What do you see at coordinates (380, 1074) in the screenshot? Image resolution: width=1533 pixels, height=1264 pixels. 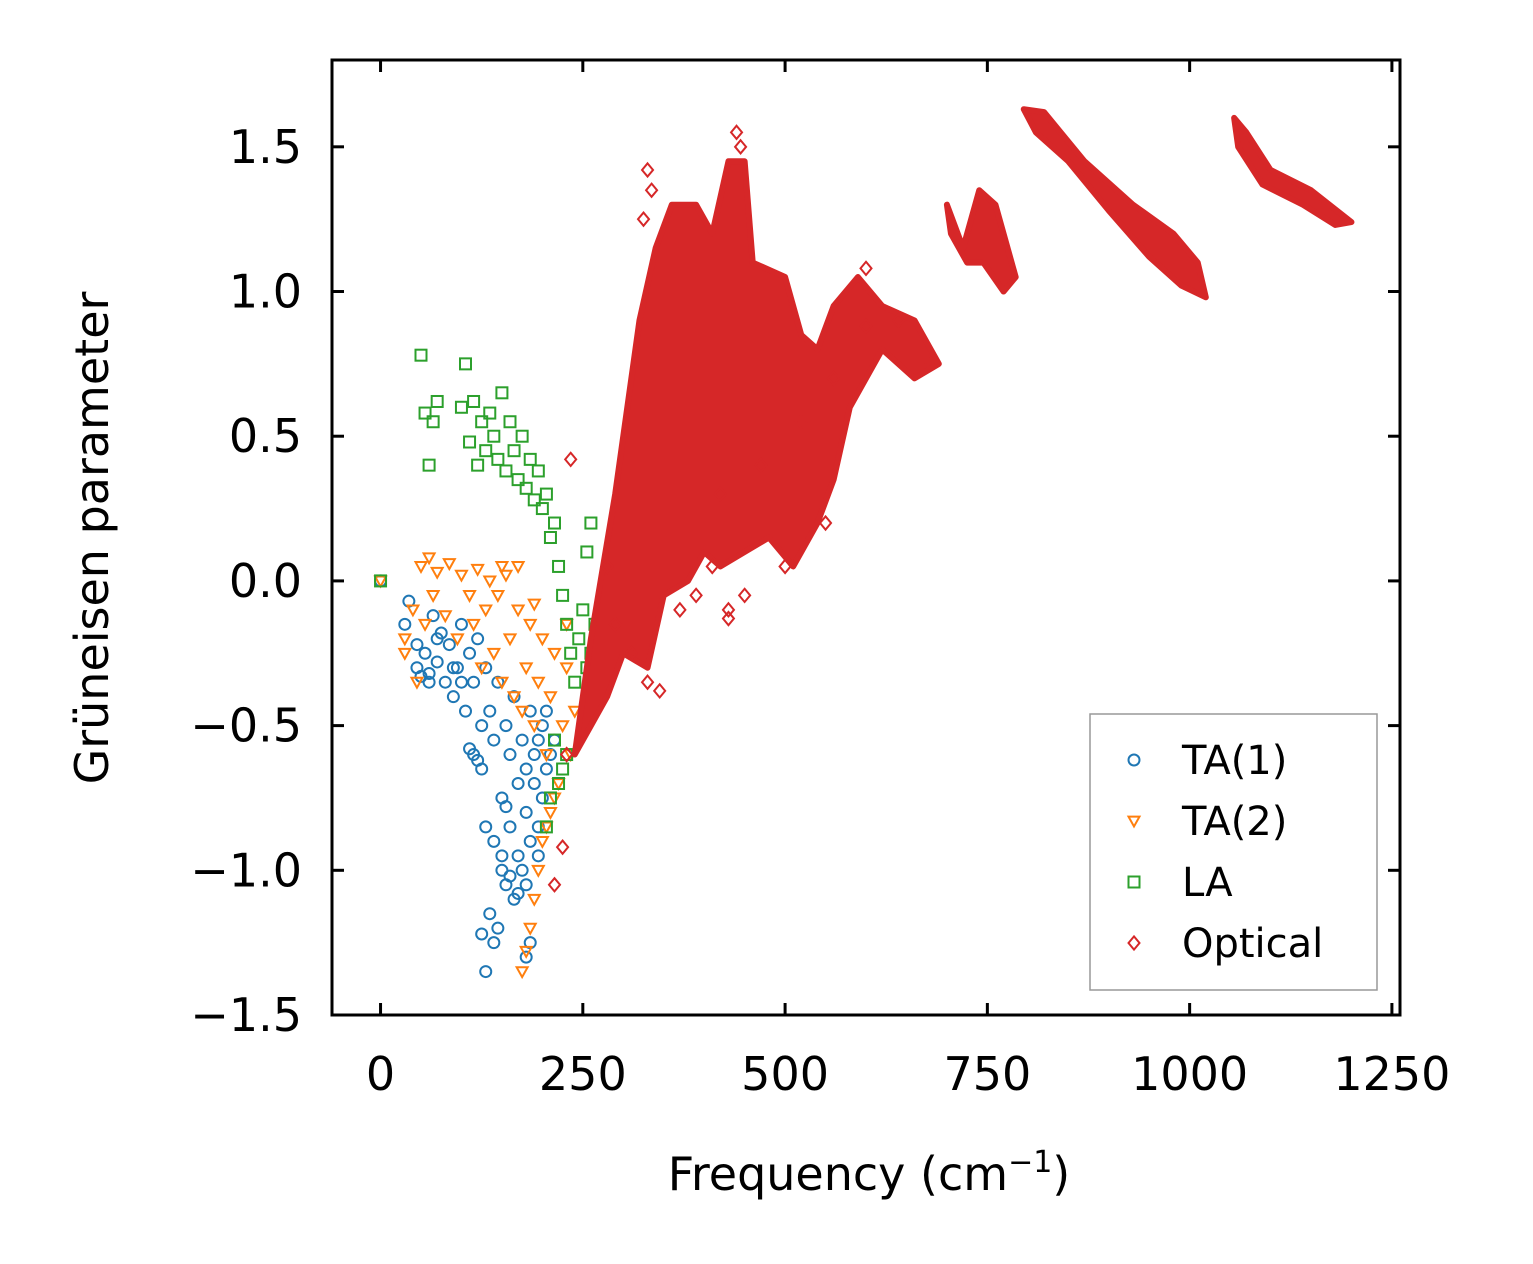 I see `x-tick-label: 0` at bounding box center [380, 1074].